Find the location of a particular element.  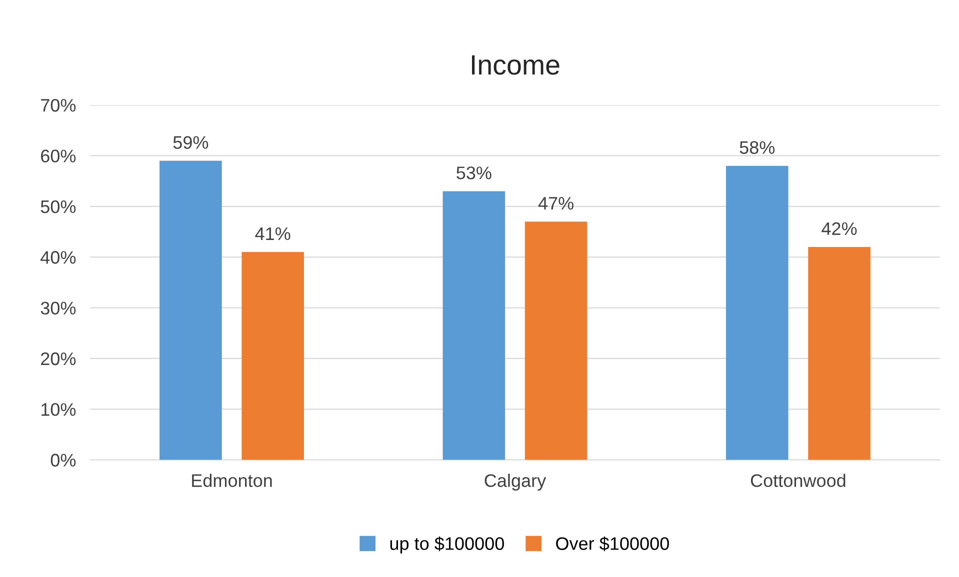

y-tick-label: 50% is located at coordinates (58, 207).